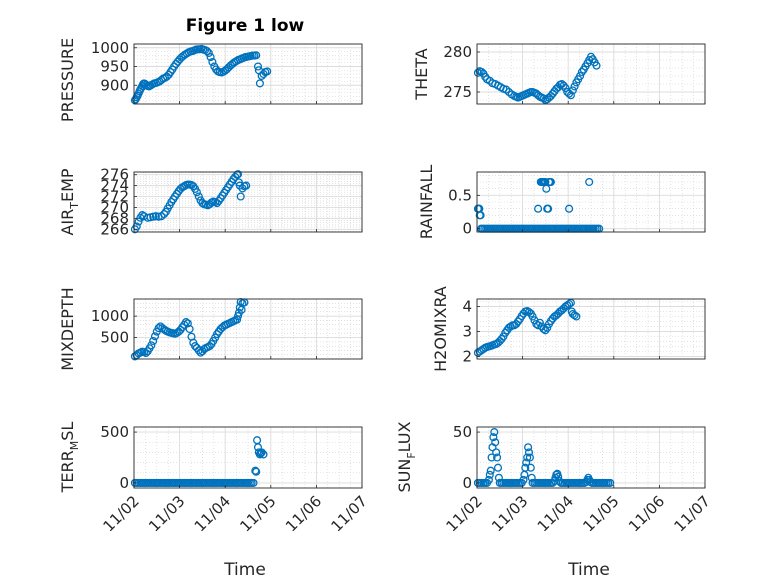 This screenshot has height=583, width=778. What do you see at coordinates (114, 67) in the screenshot?
I see `y-tick-label: 950` at bounding box center [114, 67].